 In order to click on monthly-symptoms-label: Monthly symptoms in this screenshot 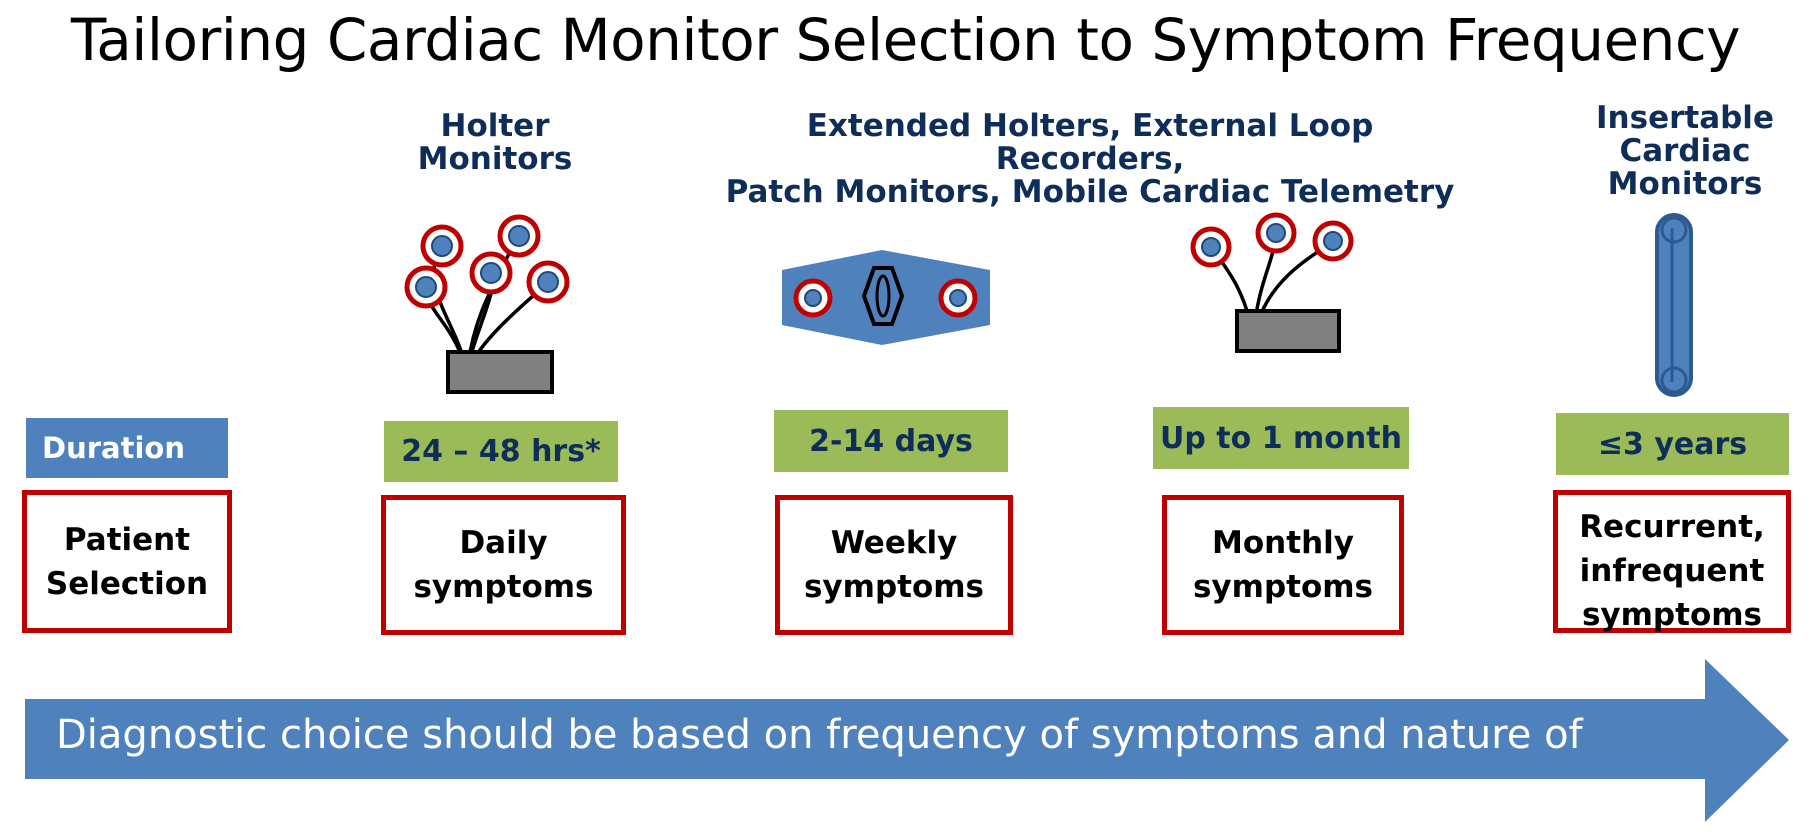, I will do `click(1283, 565)`.